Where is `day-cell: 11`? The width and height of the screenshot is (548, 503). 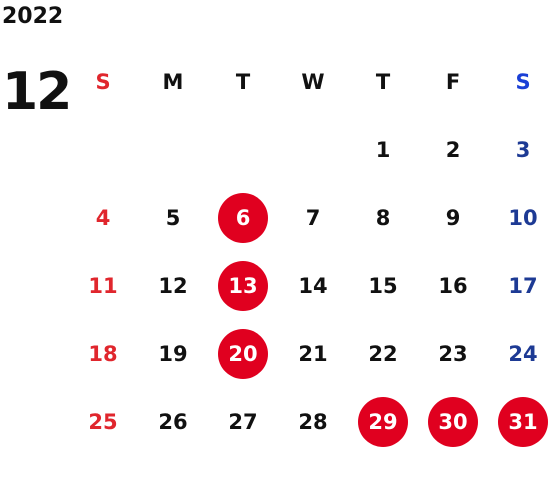
day-cell: 11 is located at coordinates (103, 286).